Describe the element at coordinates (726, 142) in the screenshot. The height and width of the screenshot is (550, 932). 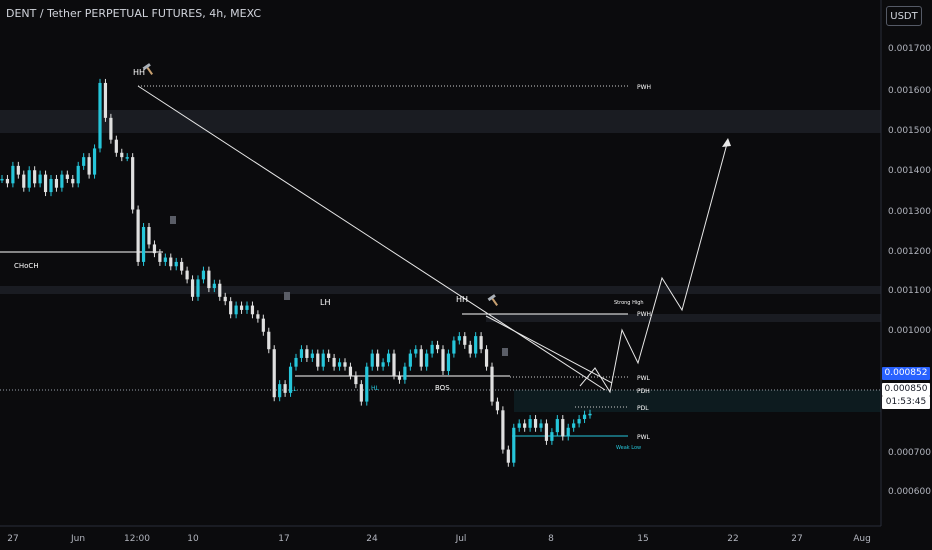
I see `projection-arrowhead` at that location.